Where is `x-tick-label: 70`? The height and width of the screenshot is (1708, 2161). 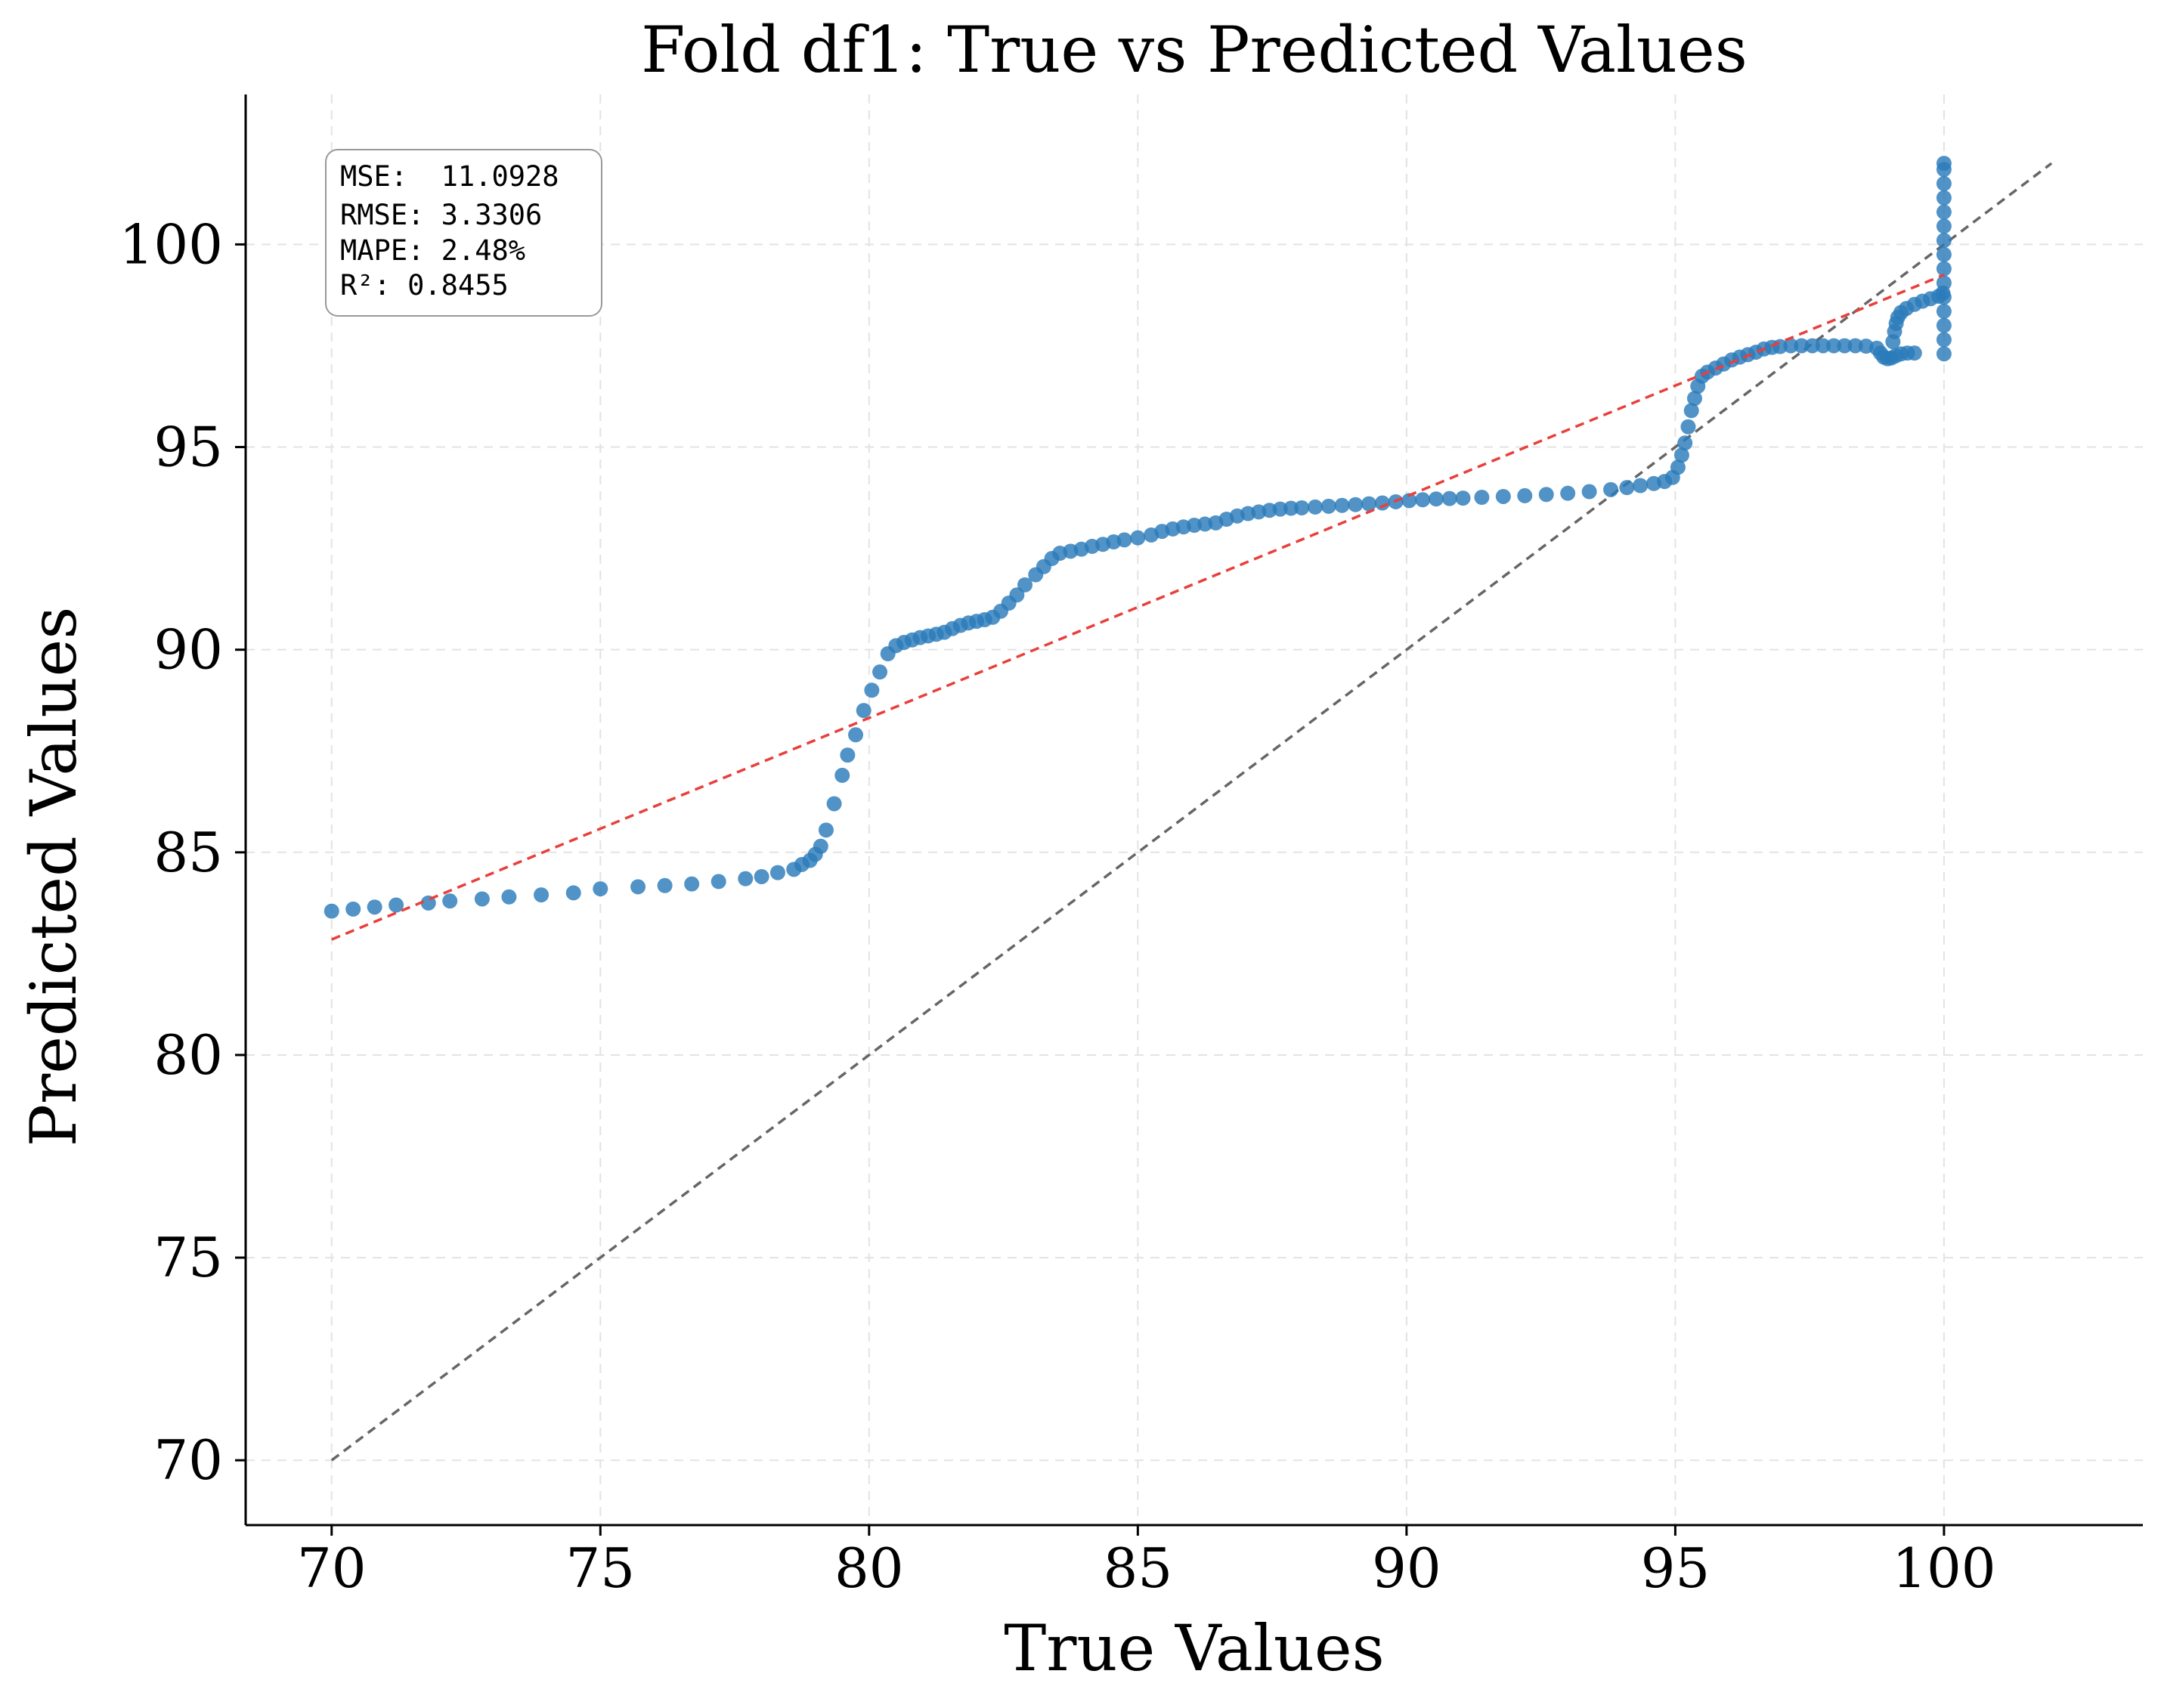 x-tick-label: 70 is located at coordinates (332, 1568).